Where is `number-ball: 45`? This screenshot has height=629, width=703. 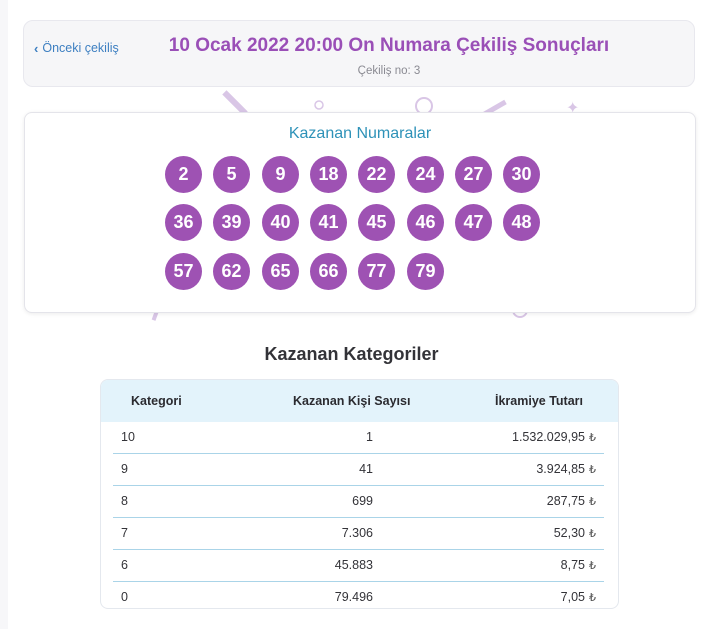 number-ball: 45 is located at coordinates (376, 222).